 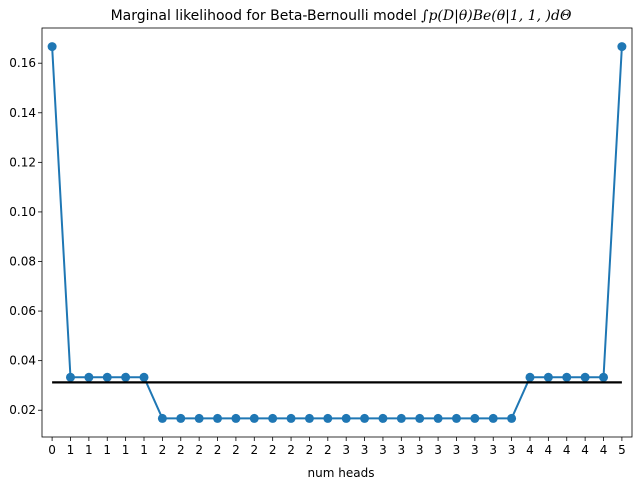 What do you see at coordinates (52, 450) in the screenshot?
I see `x-tick-label: 0` at bounding box center [52, 450].